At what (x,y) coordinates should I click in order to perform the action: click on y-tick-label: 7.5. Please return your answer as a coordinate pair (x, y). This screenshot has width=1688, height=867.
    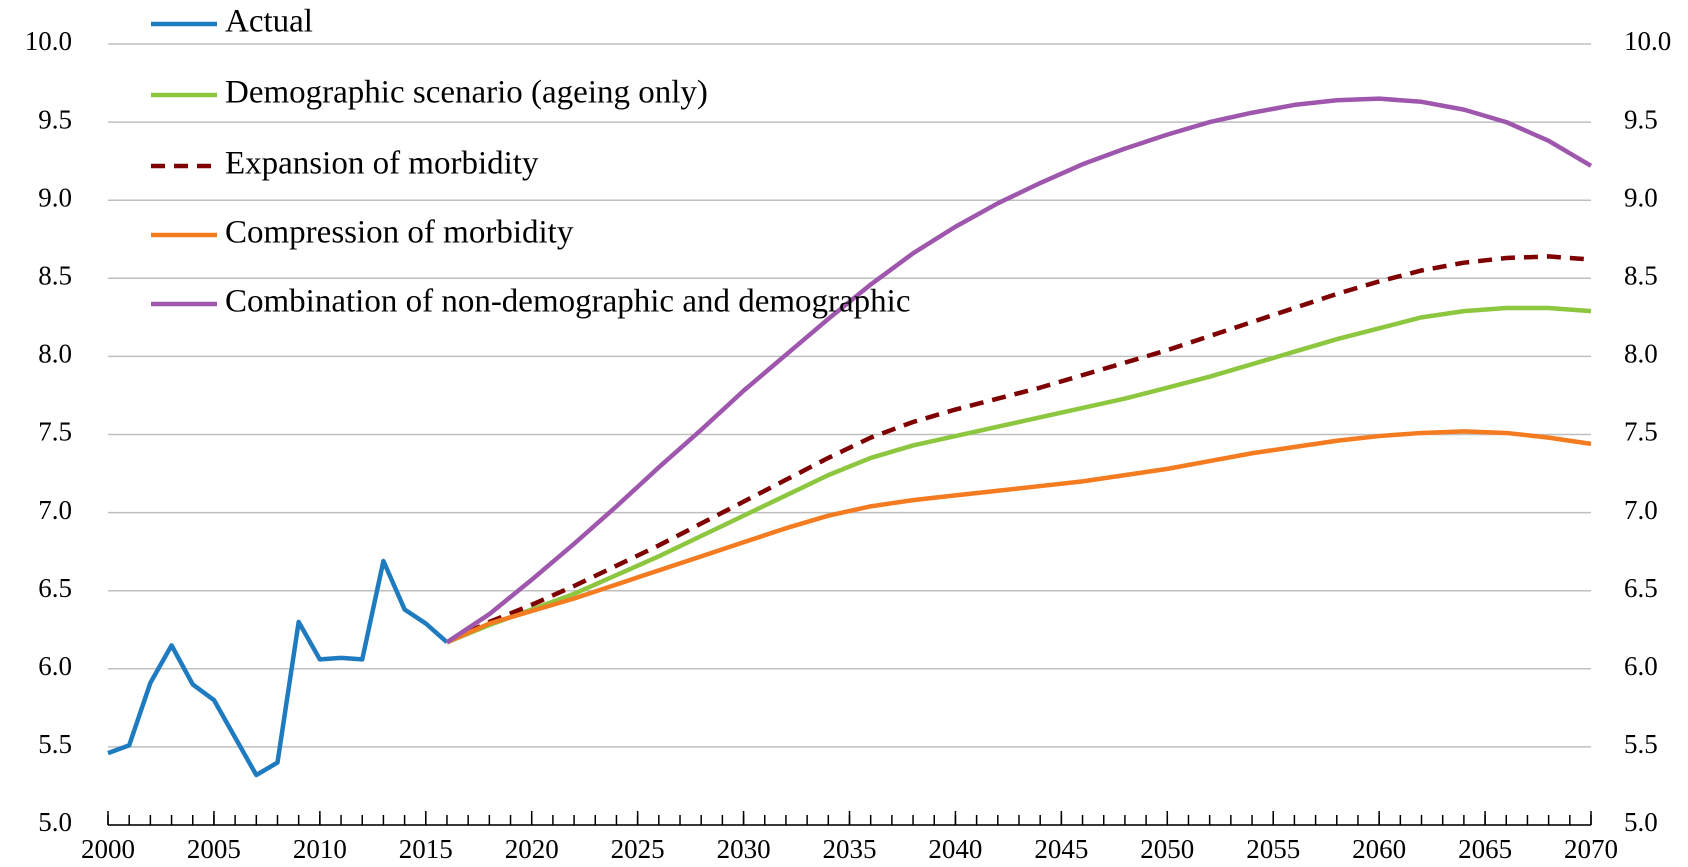
    Looking at the image, I should click on (55, 432).